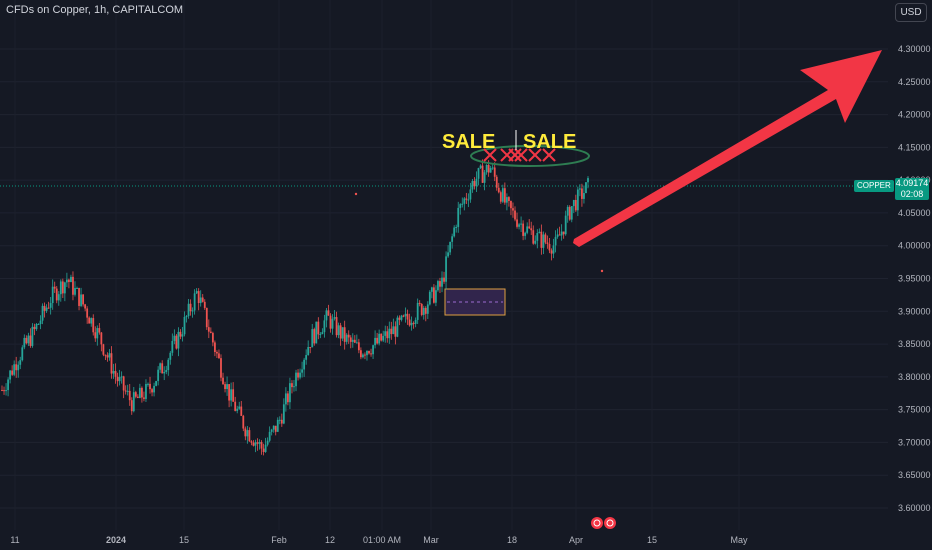  Describe the element at coordinates (356, 194) in the screenshot. I see `stray-dot` at that location.